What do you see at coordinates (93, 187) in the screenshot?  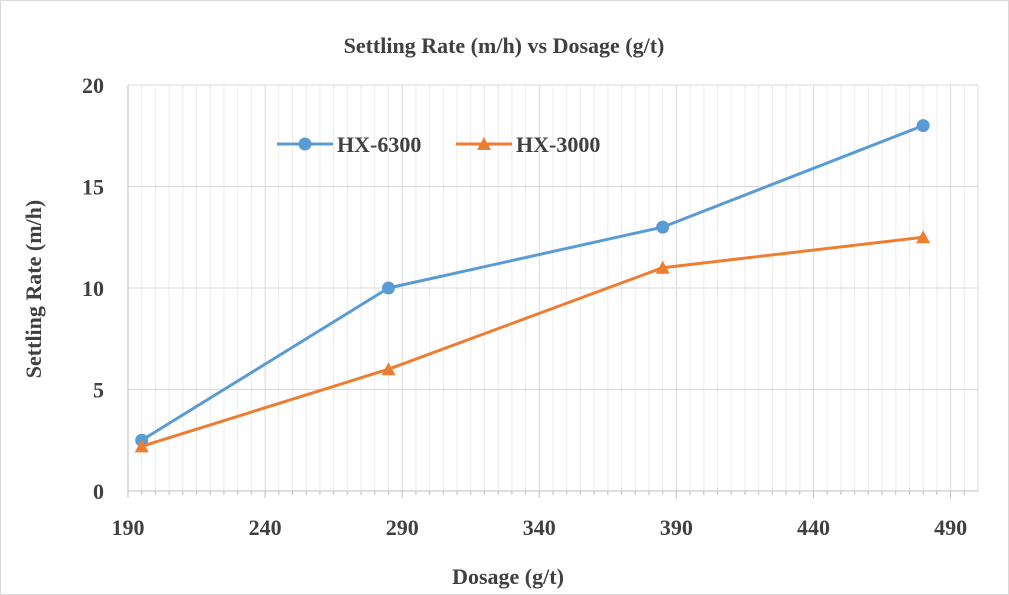 I see `y-tick-label: 15` at bounding box center [93, 187].